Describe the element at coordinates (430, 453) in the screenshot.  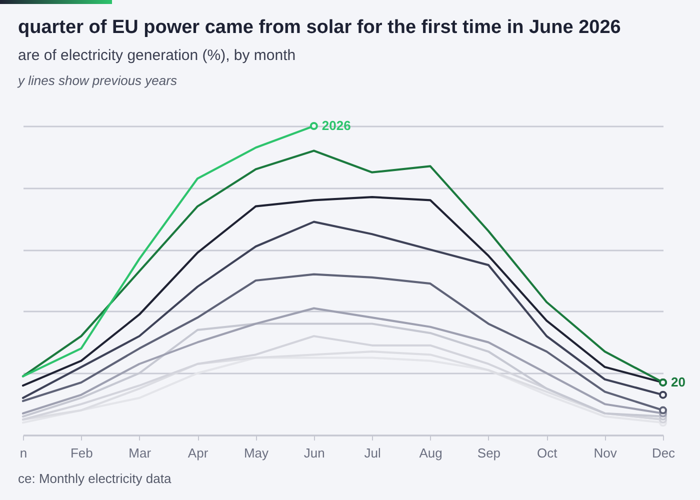
I see `x-tick-label: Aug` at that location.